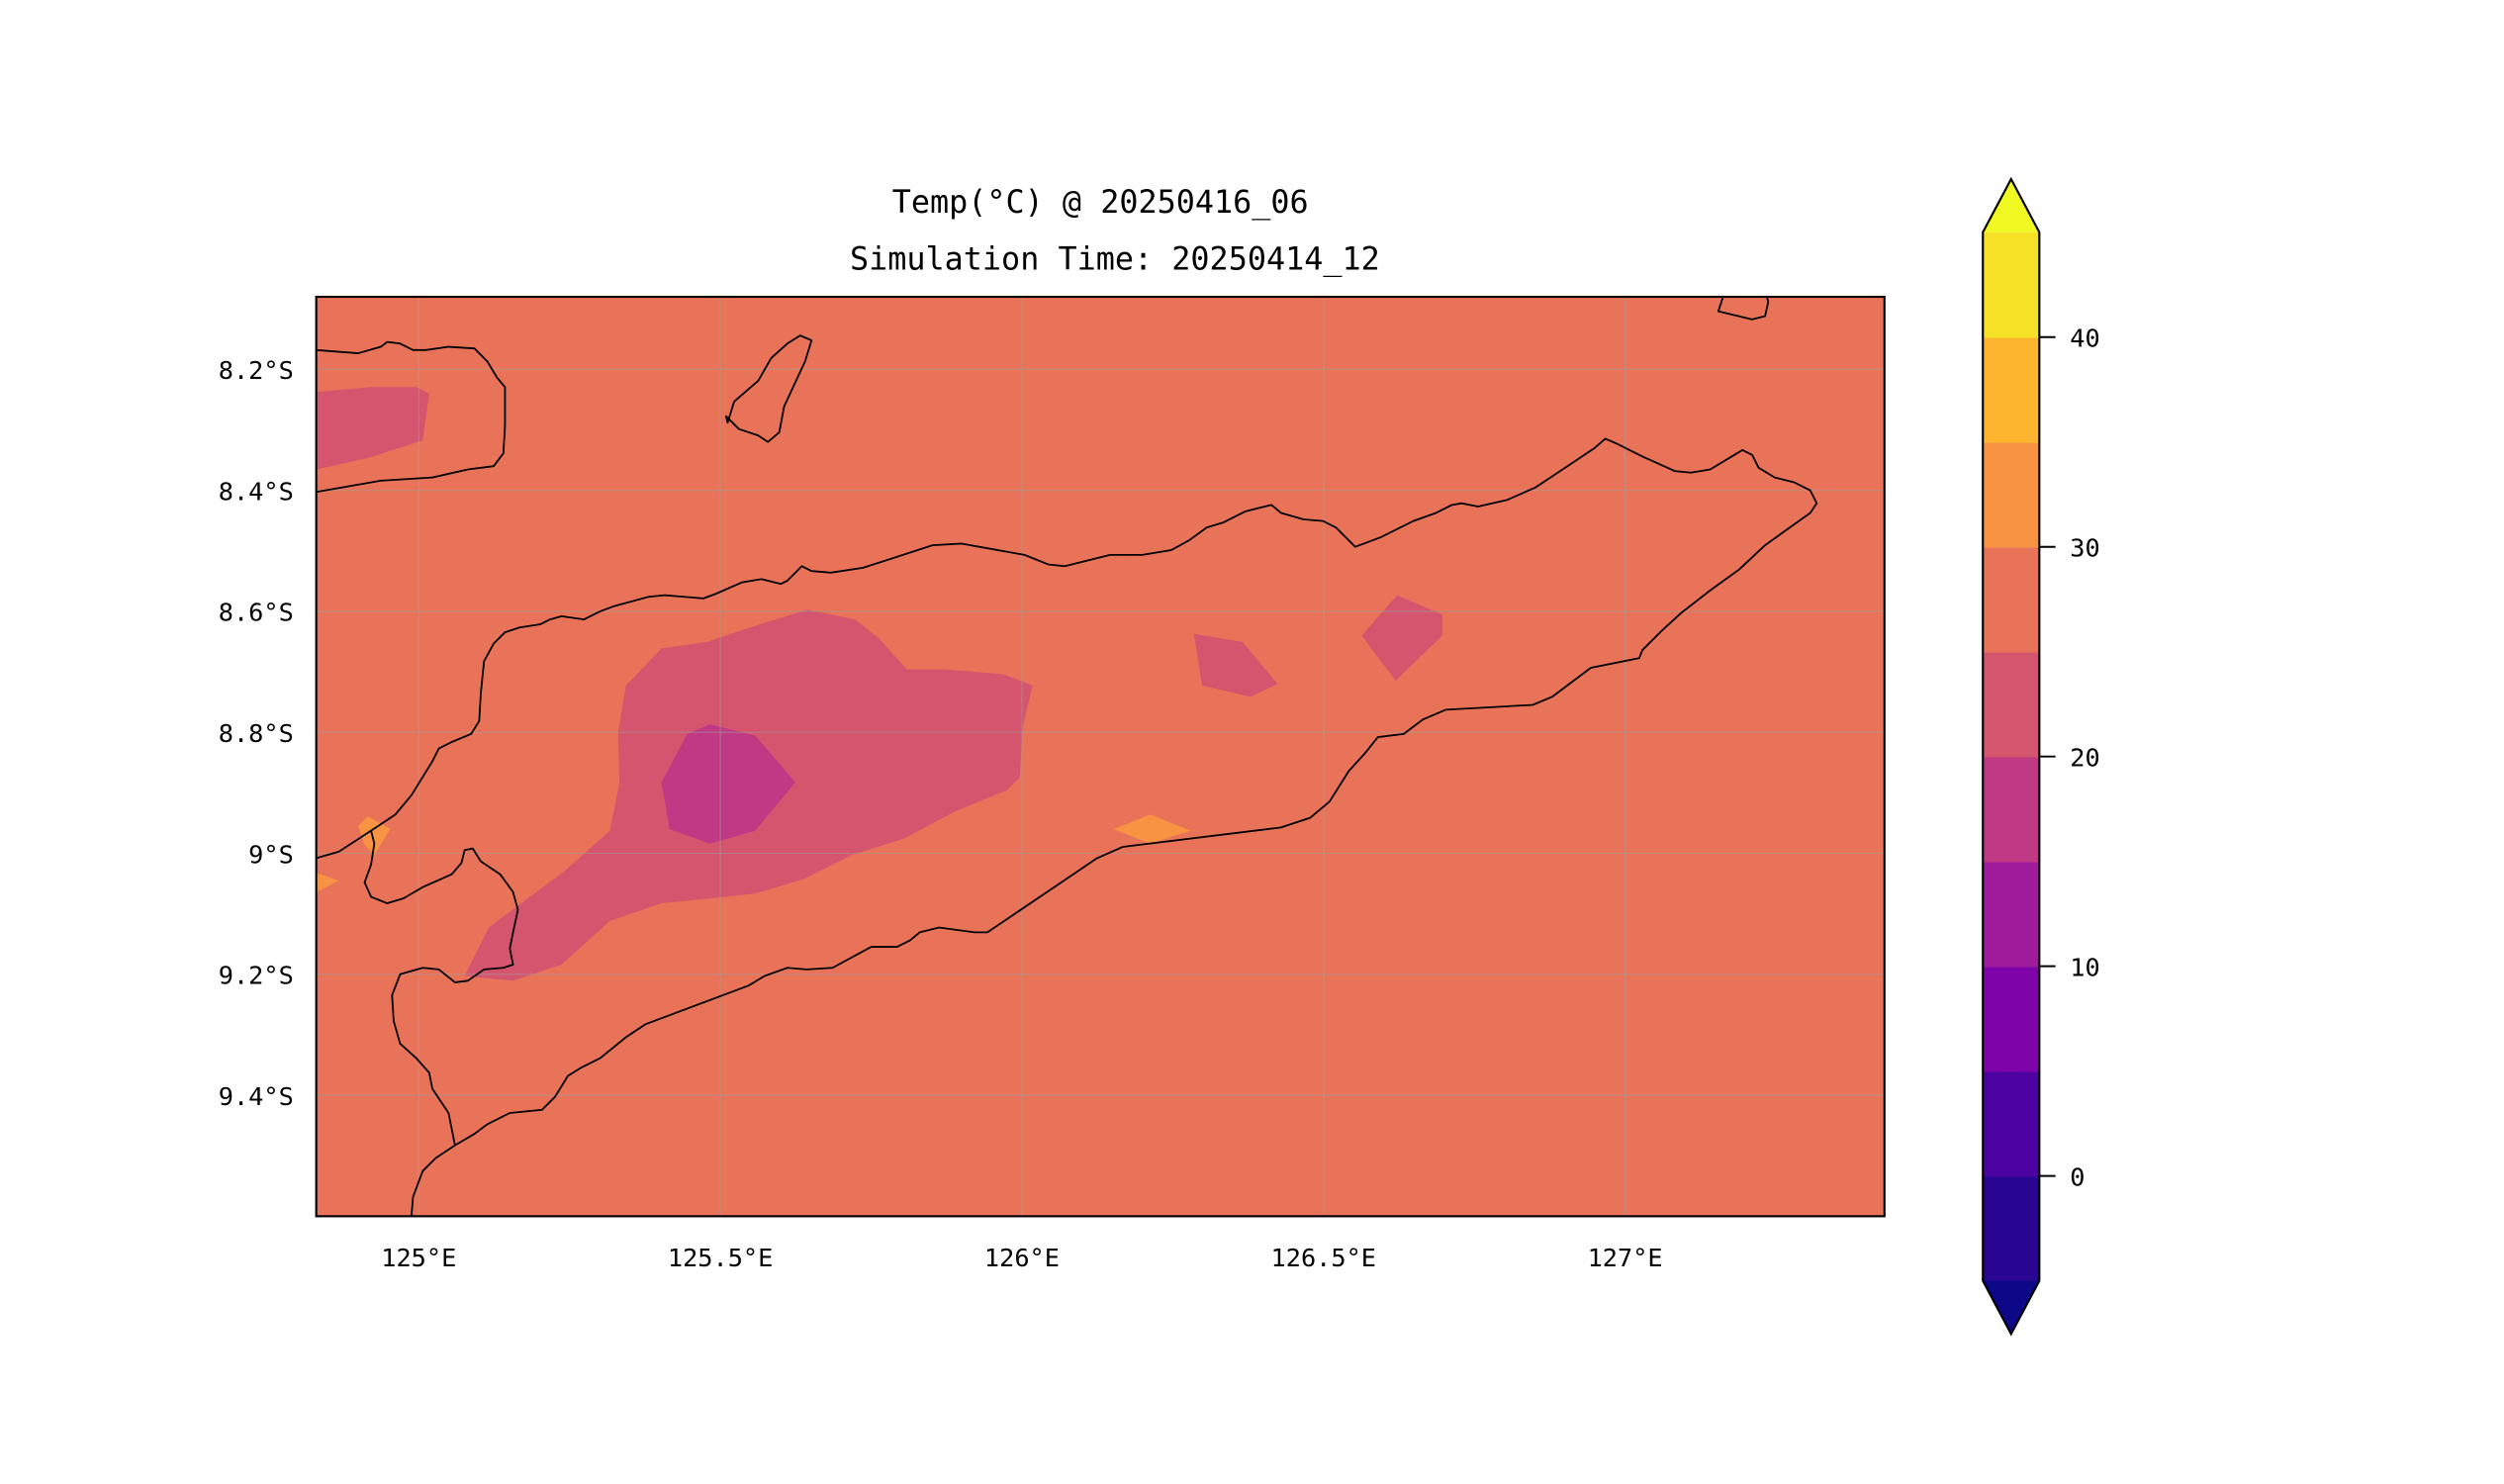  I want to click on colorbar-tick-label: 30, so click(2084, 548).